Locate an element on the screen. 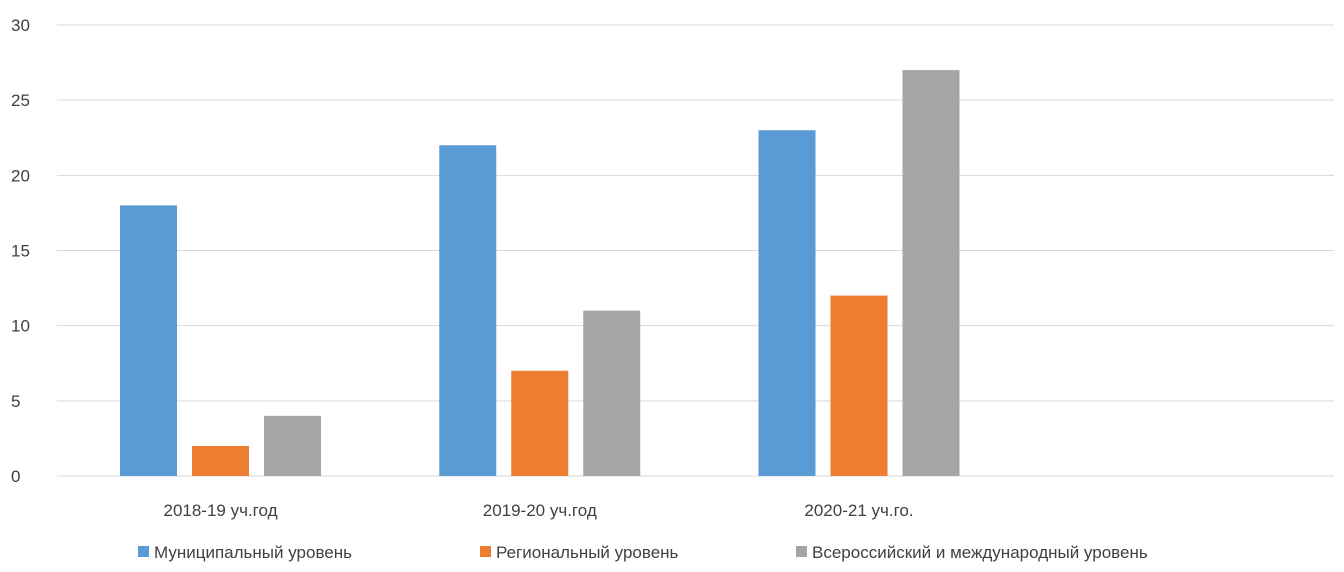  legend-label: Муниципальный уровень is located at coordinates (253, 552).